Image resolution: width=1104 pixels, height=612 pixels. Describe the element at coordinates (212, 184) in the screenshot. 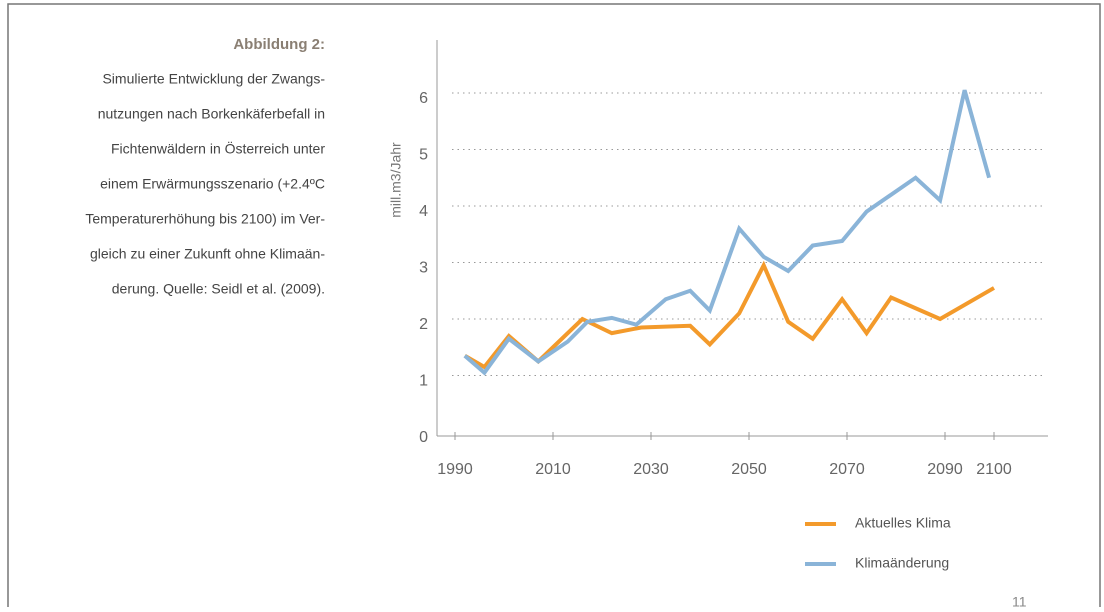

I see `caption-line: einem Erwärmungsszenario (+2.4ºC` at that location.